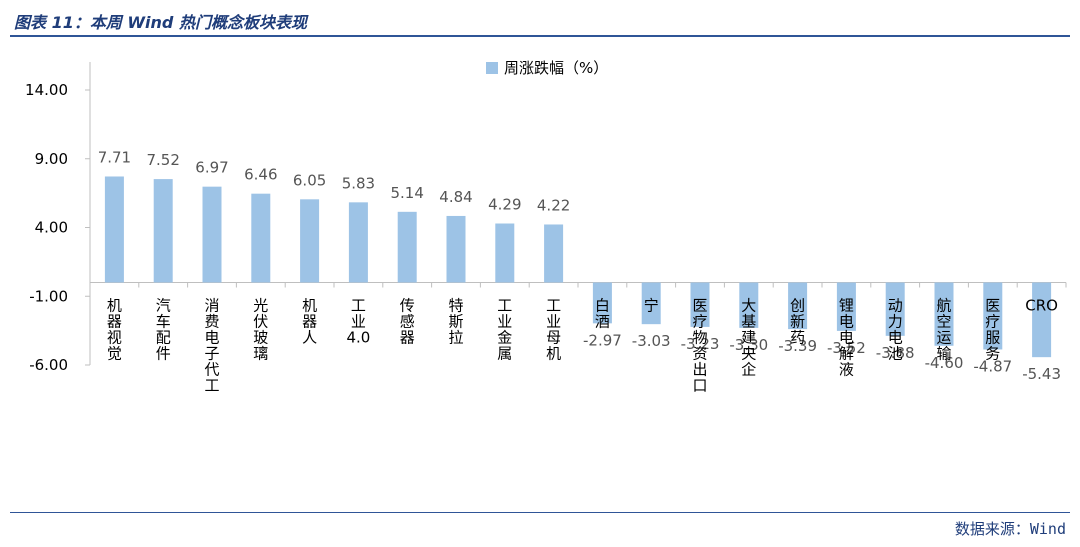 This screenshot has width=1080, height=547. I want to click on category-label-part: 件, so click(163, 354).